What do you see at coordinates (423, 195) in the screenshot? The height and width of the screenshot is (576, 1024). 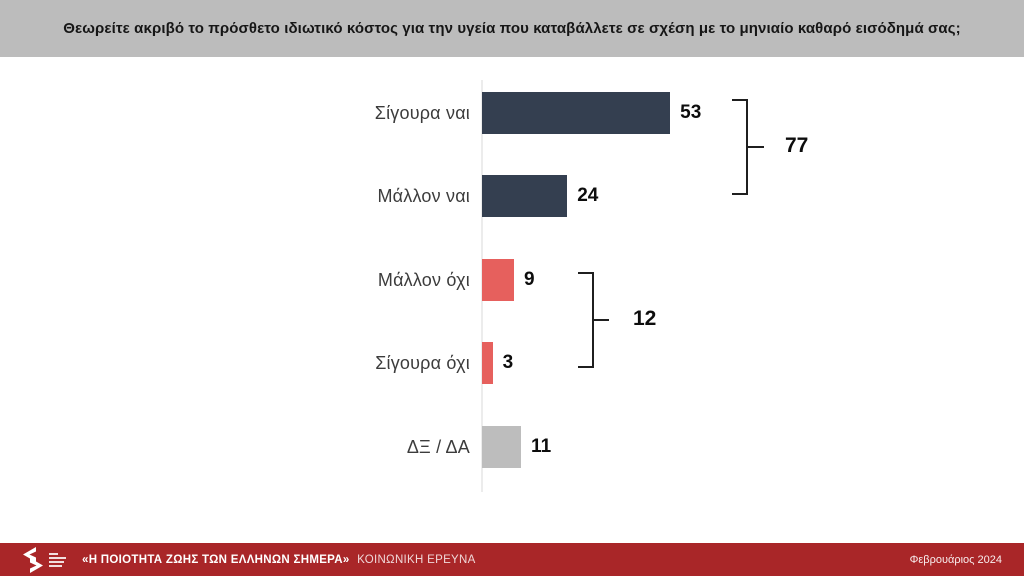 I see `category-label: Μάλλον ναι` at bounding box center [423, 195].